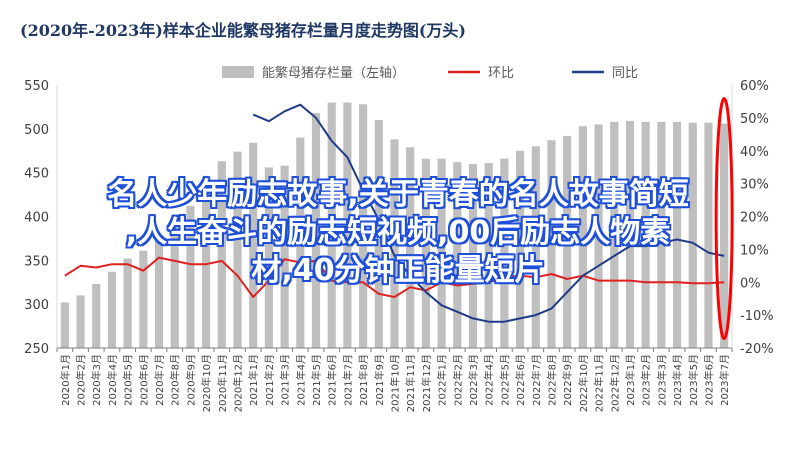 The width and height of the screenshot is (796, 461). I want to click on left-tick-label: 250, so click(36, 349).